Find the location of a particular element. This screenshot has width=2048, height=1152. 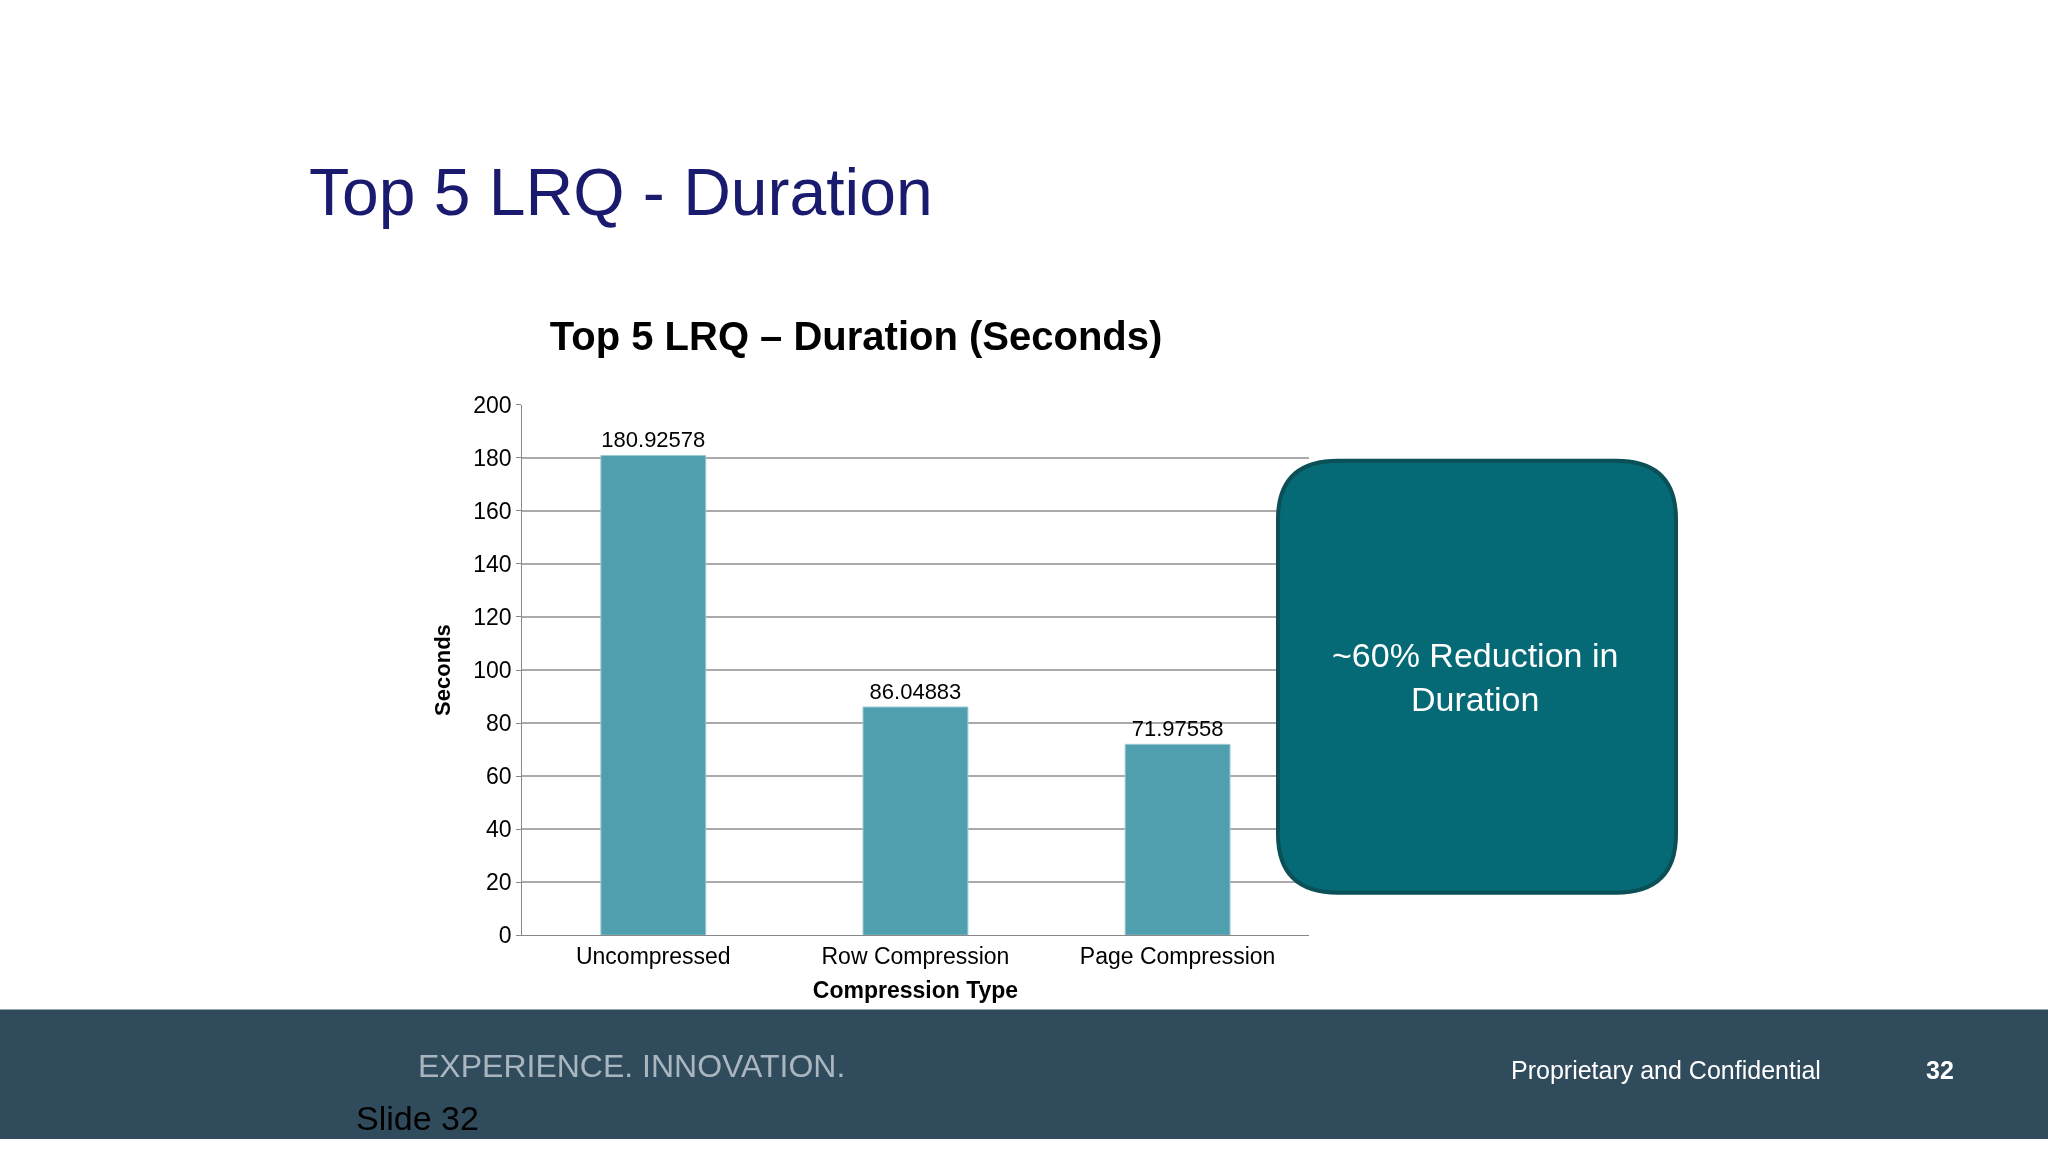

data-label: 180.92578 is located at coordinates (653, 440).